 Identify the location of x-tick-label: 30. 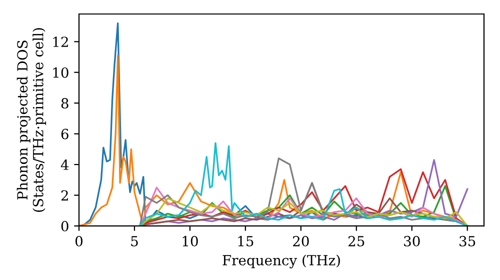
(412, 241).